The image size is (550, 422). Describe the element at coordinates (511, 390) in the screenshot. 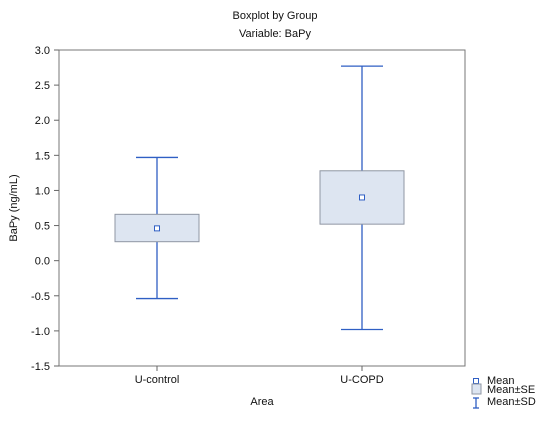

I see `legend-se-label: Mean±SE` at that location.